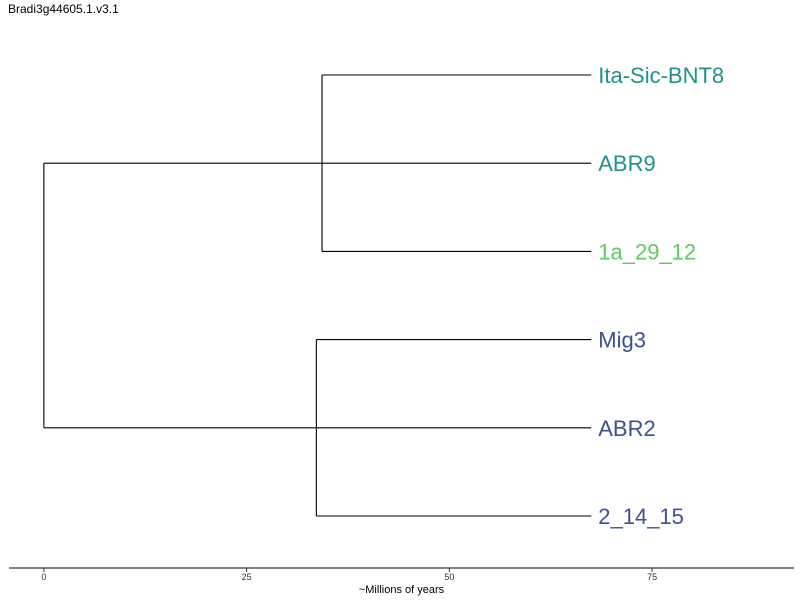  I want to click on tip-label: 1a_29_12, so click(647, 251).